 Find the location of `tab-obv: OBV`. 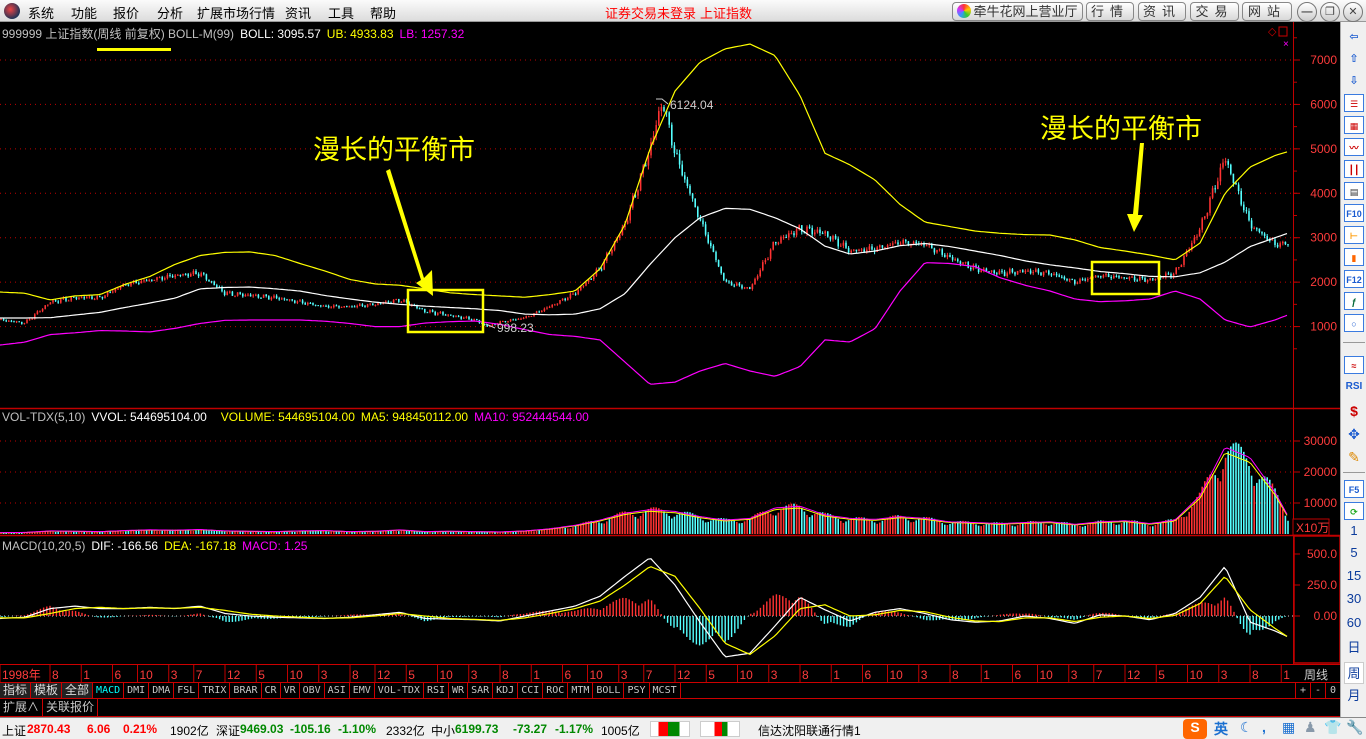

tab-obv: OBV is located at coordinates (312, 690).